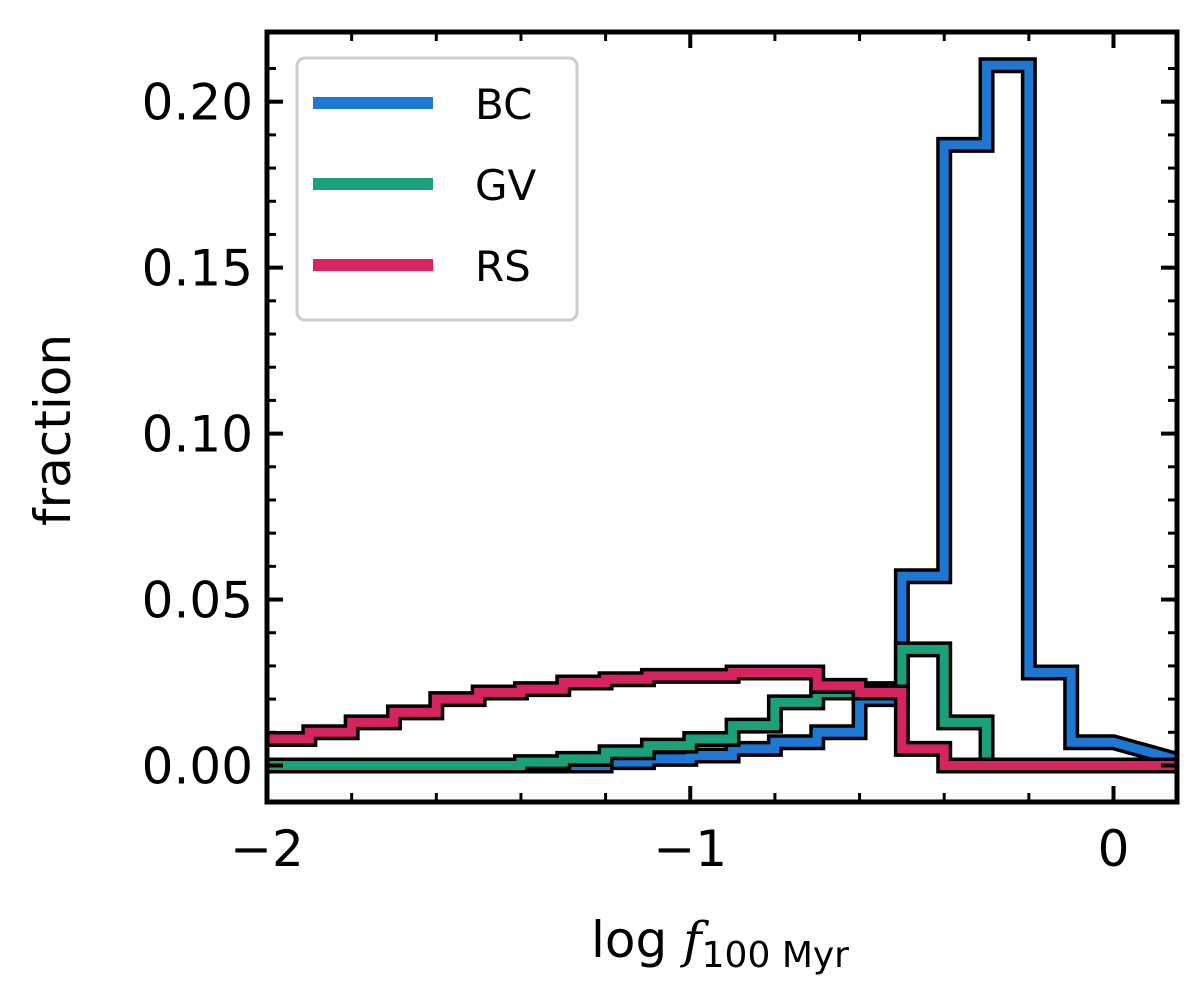  What do you see at coordinates (197, 269) in the screenshot?
I see `y-tick-label: 0.15` at bounding box center [197, 269].